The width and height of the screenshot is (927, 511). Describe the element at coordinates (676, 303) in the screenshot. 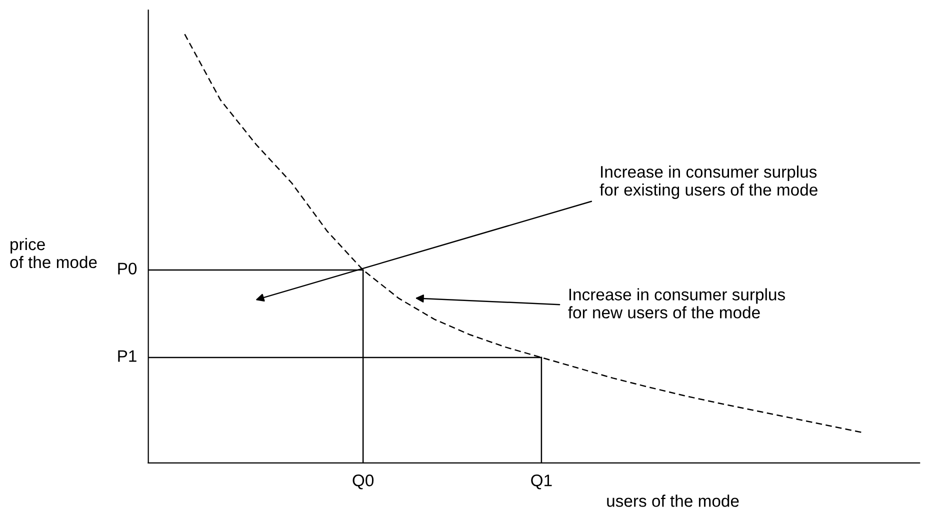

I see `annotation: Increase in consumer surplus for new users of the mode` at that location.